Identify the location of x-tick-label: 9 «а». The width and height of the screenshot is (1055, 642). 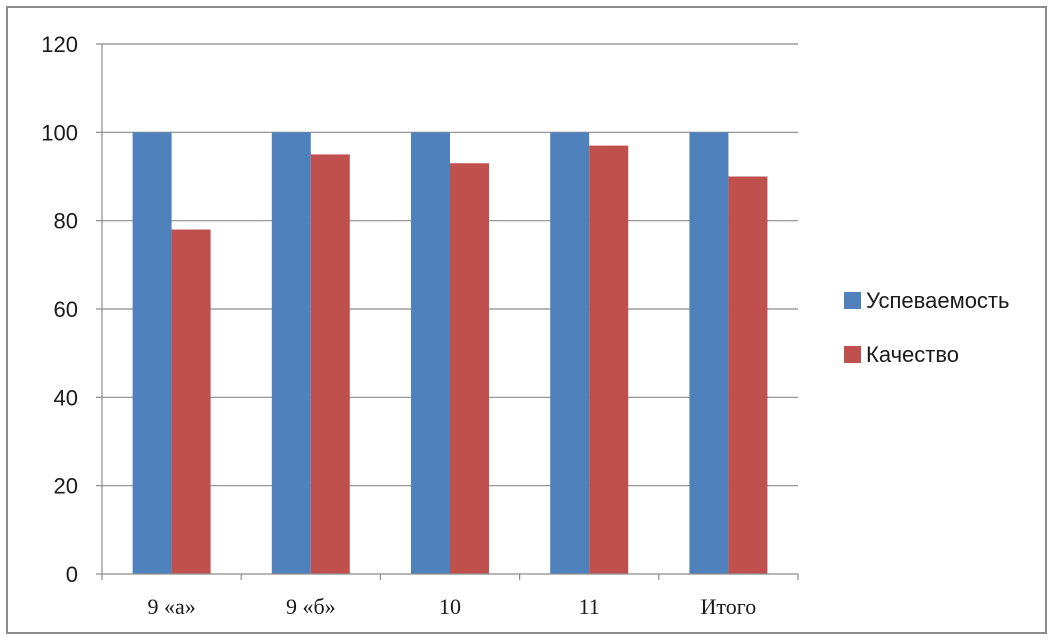
(171, 606).